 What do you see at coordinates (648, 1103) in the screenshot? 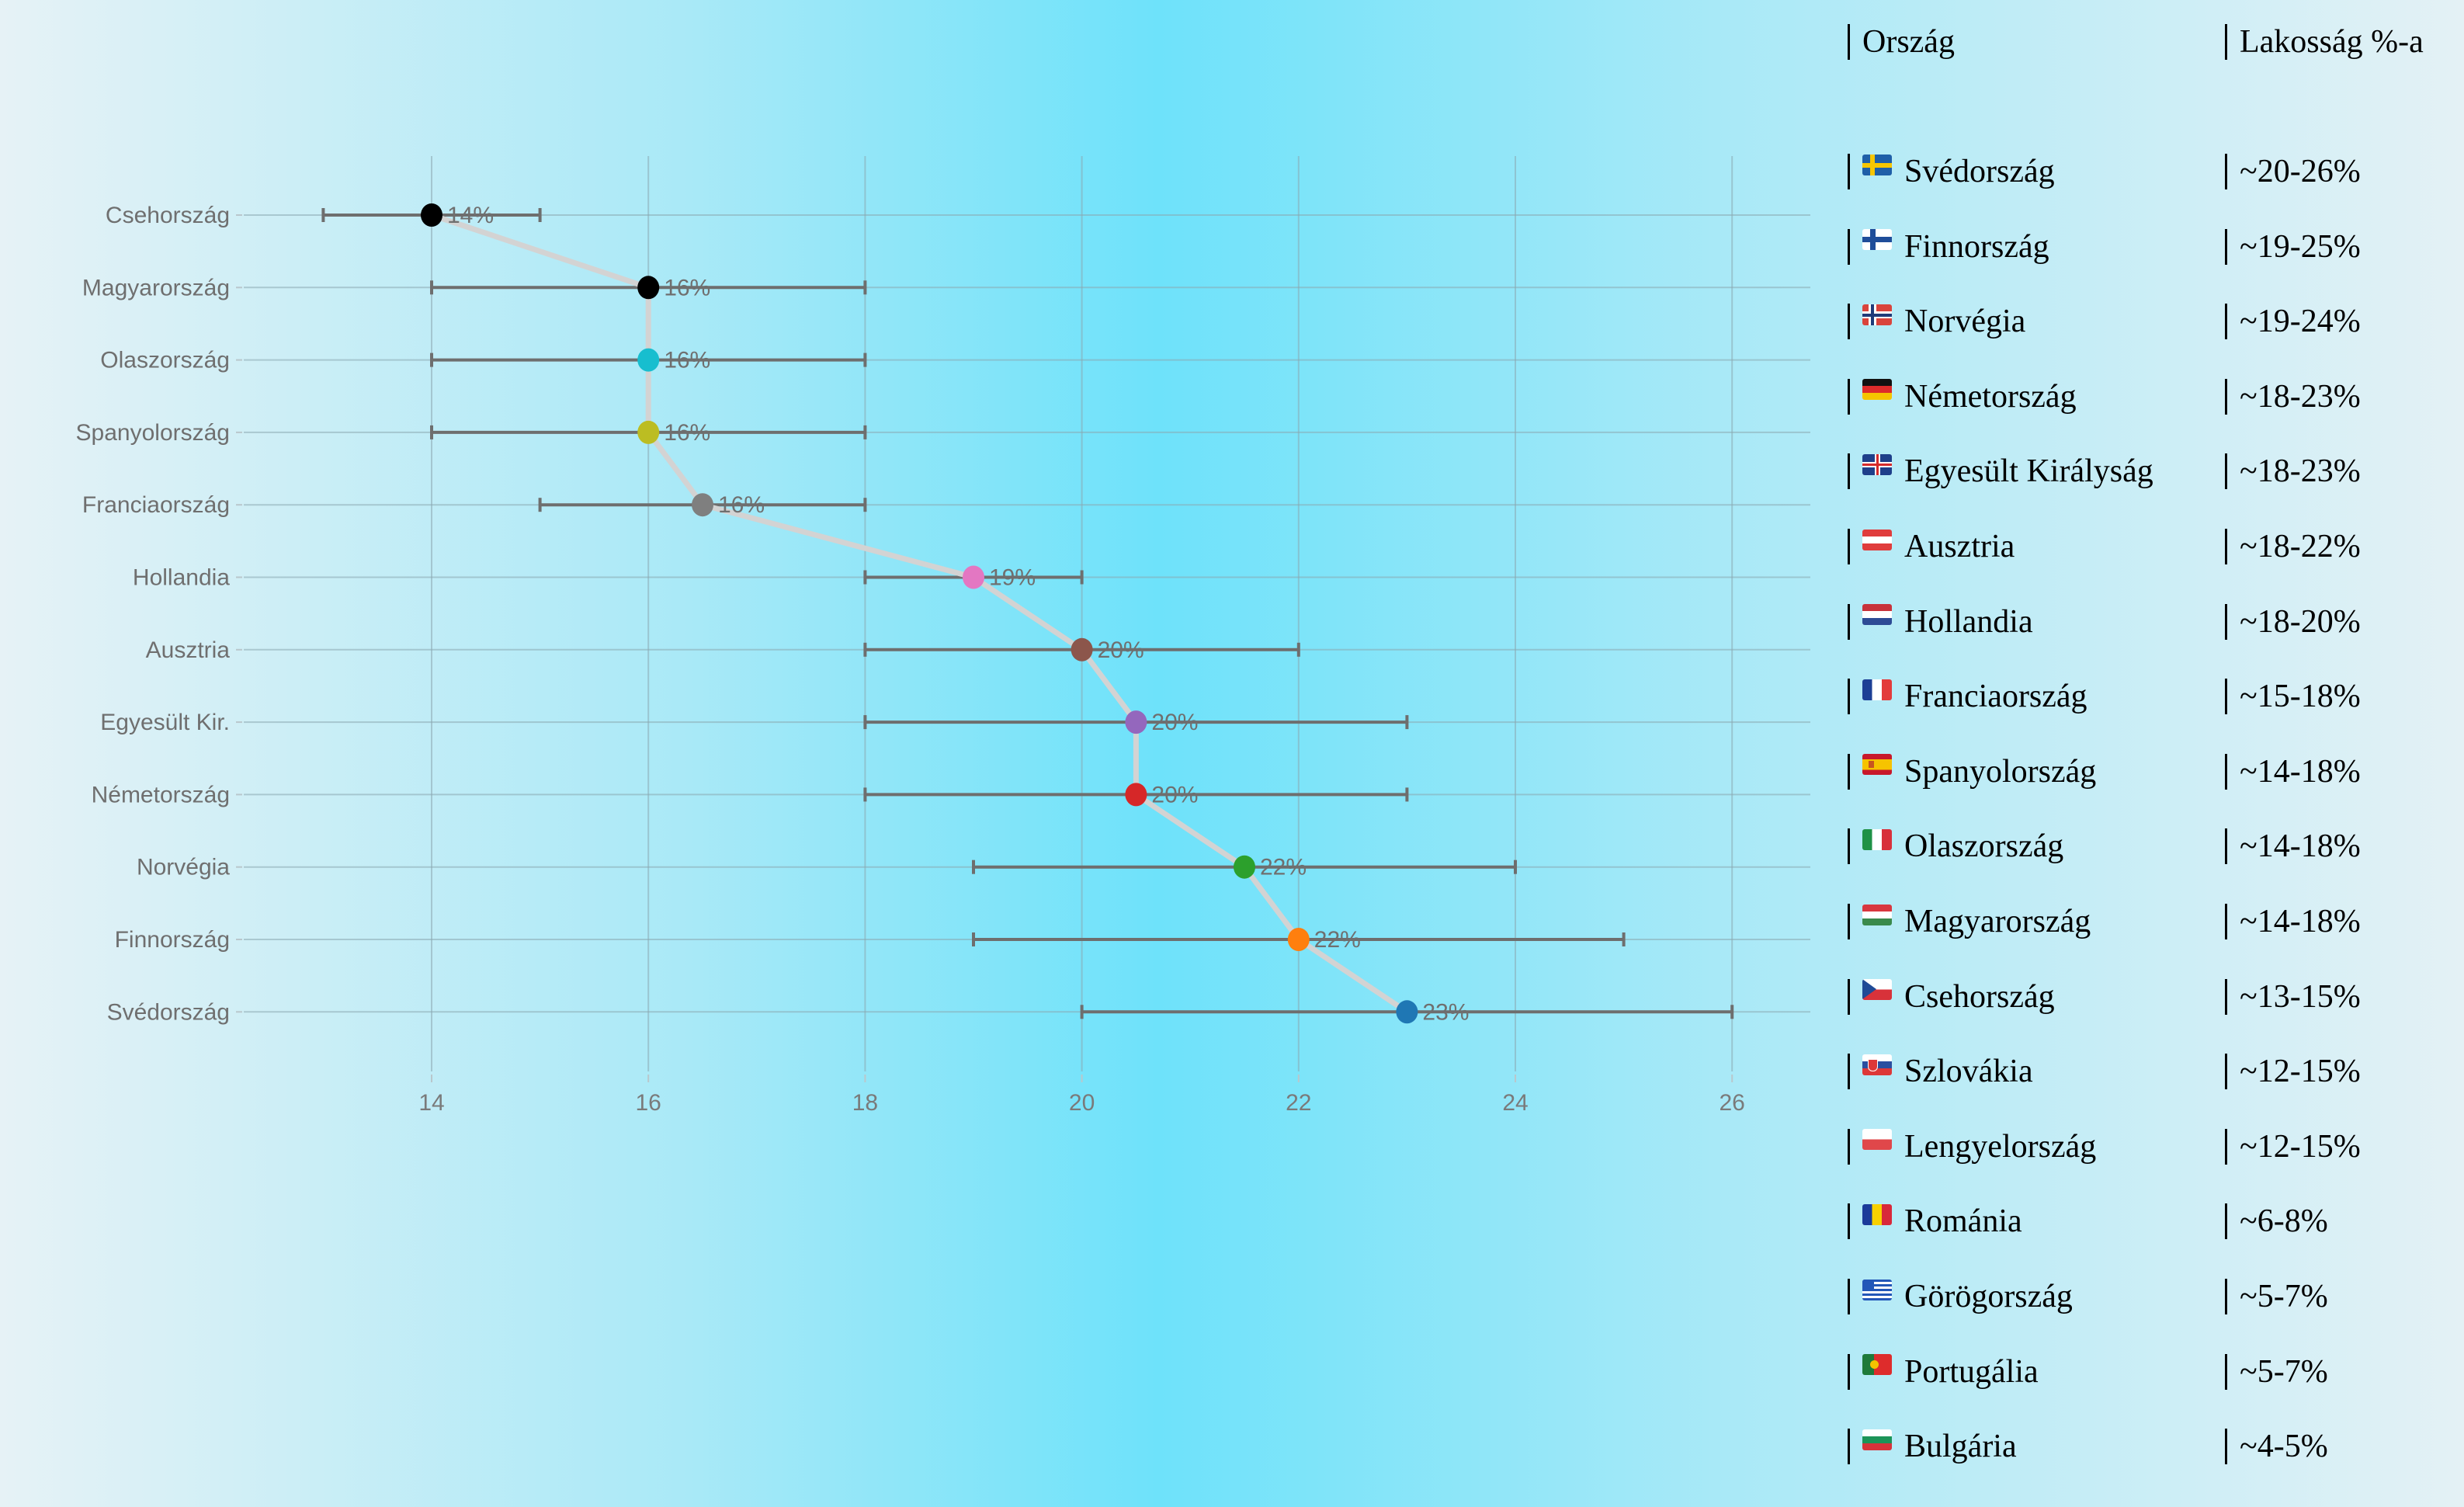
I see `x-tick-label: 16` at bounding box center [648, 1103].